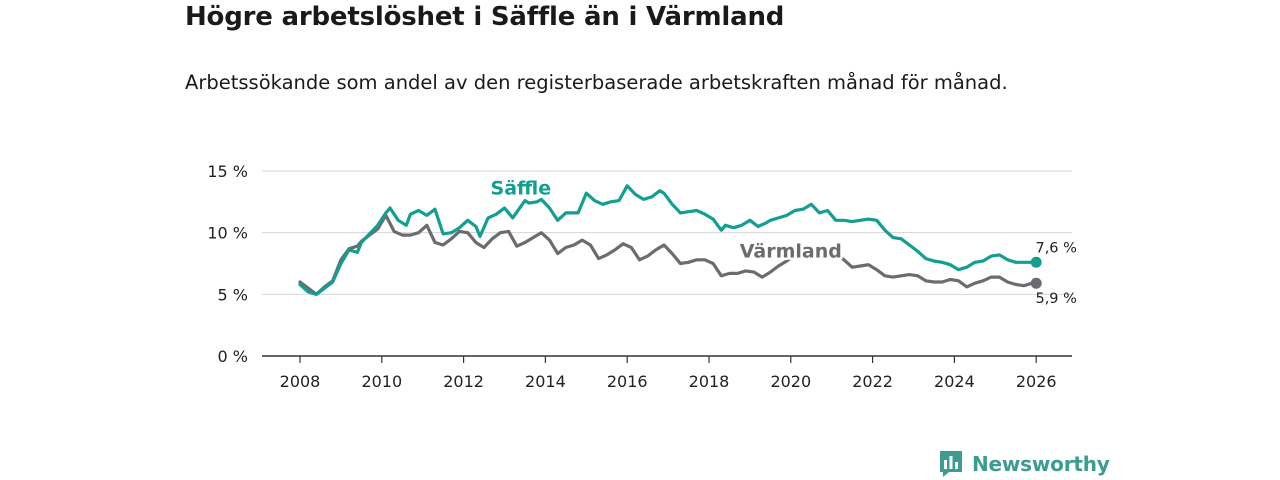 The width and height of the screenshot is (1280, 480). I want to click on y-tick-label: 5 %, so click(233, 294).